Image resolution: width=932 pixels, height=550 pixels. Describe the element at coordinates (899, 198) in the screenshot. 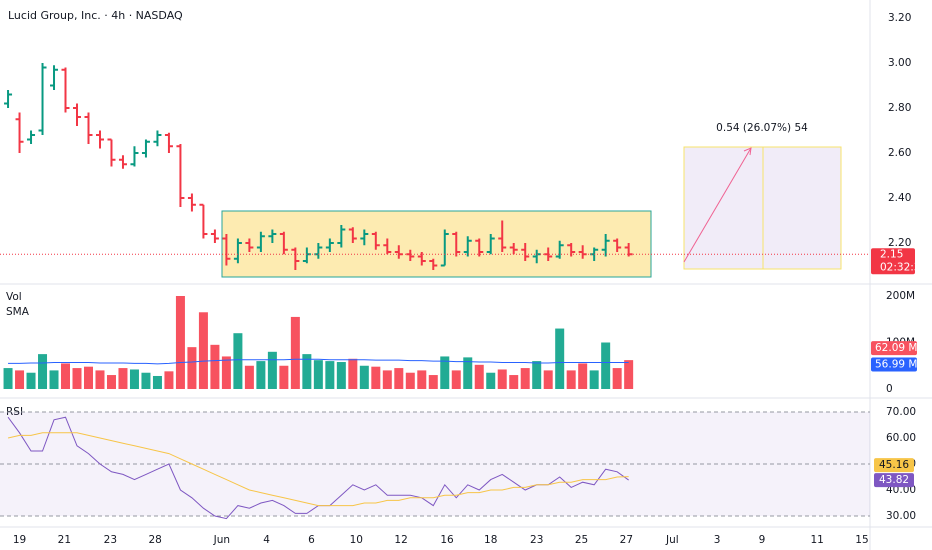

I see `y-tick-label: 2.40` at that location.